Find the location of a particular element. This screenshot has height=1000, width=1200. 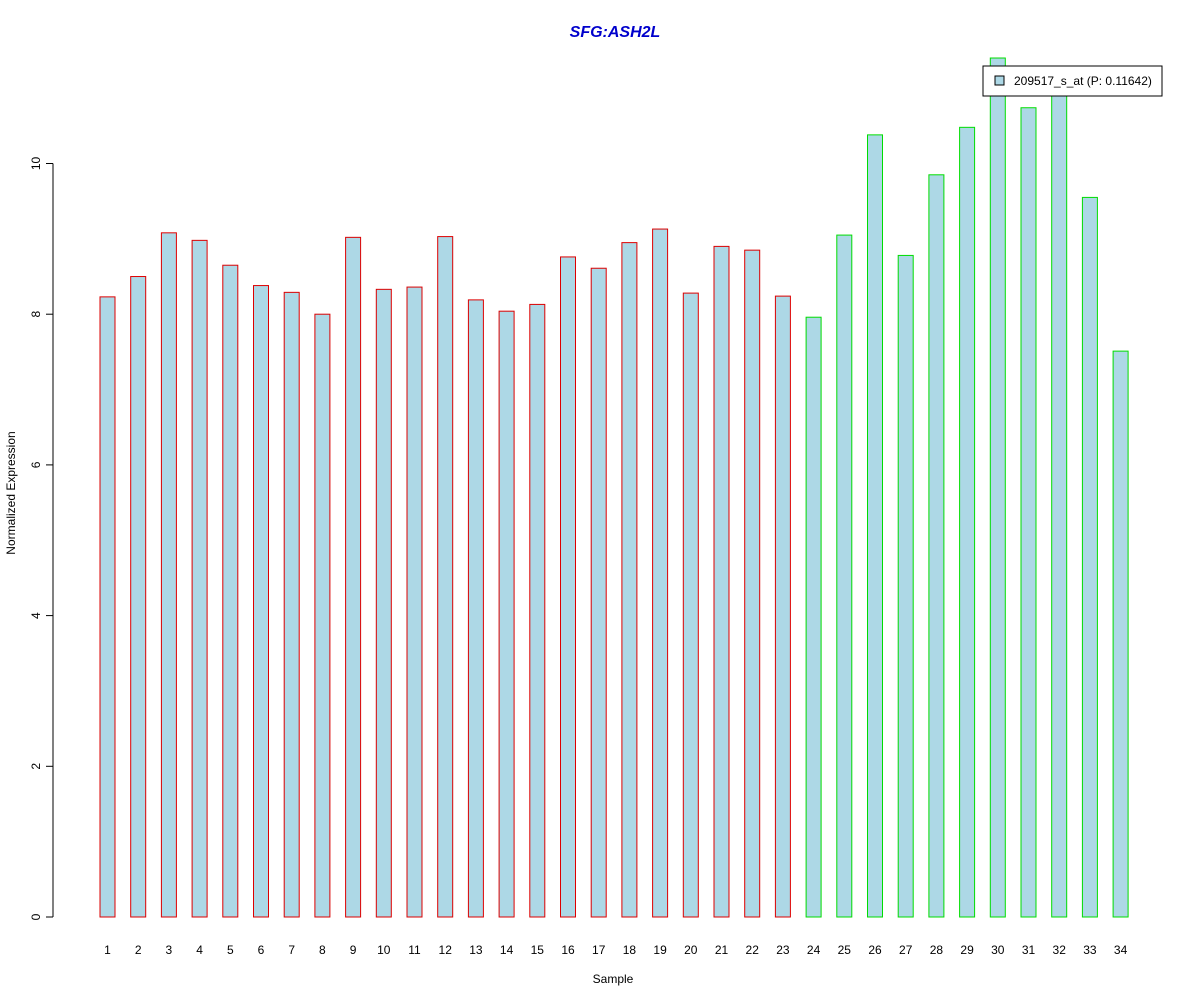

x-tick-label: 32 is located at coordinates (1060, 950).